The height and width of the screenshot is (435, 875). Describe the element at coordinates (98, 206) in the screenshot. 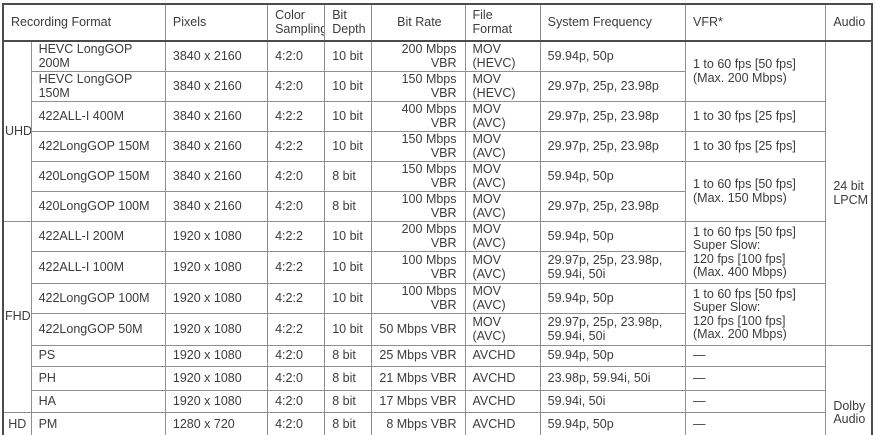

I see `cell-format: 420LongGOP 100M` at that location.